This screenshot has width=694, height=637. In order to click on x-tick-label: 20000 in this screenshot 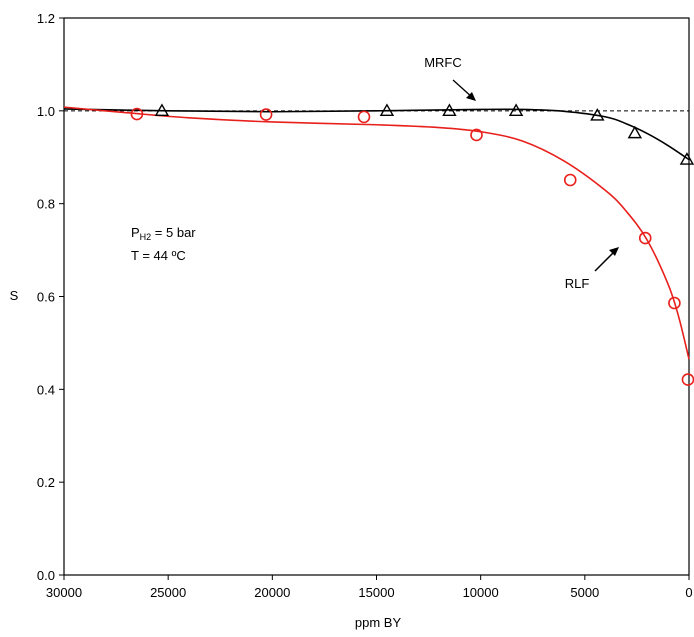, I will do `click(272, 592)`.